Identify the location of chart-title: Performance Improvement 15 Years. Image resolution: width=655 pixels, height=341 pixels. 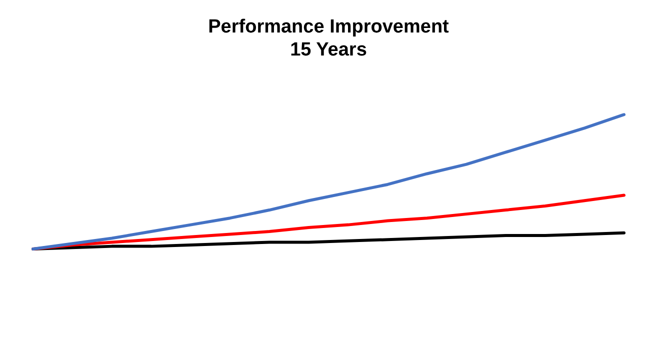
(329, 38).